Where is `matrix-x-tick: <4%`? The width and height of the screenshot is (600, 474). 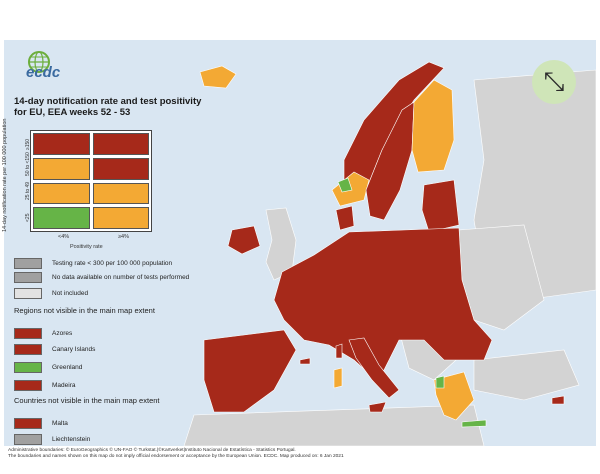
matrix-x-tick: <4% is located at coordinates (64, 237).